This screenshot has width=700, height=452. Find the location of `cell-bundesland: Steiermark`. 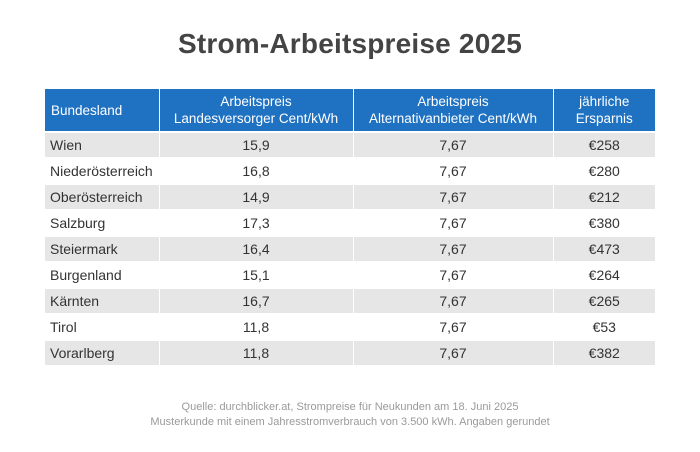

cell-bundesland: Steiermark is located at coordinates (102, 248).